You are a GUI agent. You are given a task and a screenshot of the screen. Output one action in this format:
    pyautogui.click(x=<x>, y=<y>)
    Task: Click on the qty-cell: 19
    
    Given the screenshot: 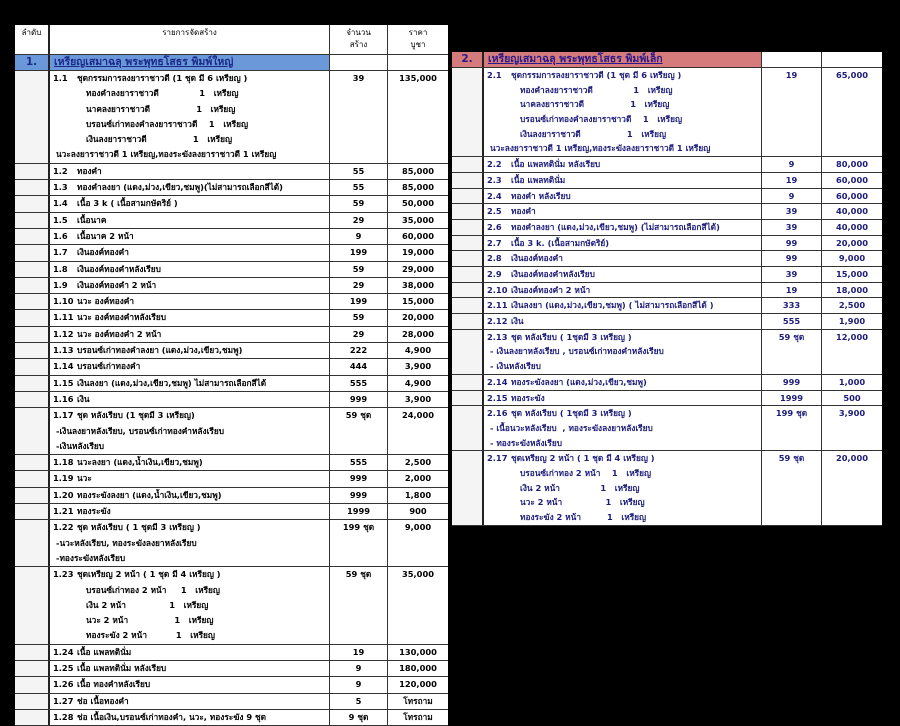 What is the action you would take?
    pyautogui.click(x=792, y=112)
    